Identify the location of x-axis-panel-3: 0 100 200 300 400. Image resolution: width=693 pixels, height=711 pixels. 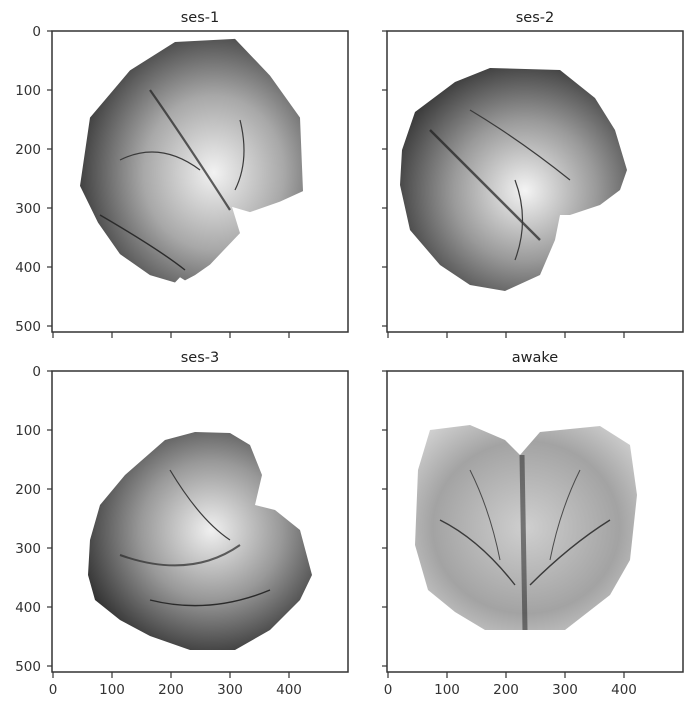
(175, 685).